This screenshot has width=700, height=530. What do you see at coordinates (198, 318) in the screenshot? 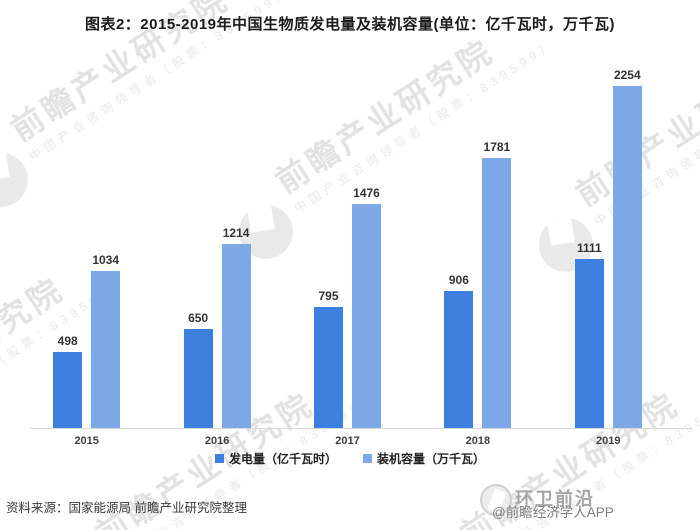
I see `bar-value-label: 650` at bounding box center [198, 318].